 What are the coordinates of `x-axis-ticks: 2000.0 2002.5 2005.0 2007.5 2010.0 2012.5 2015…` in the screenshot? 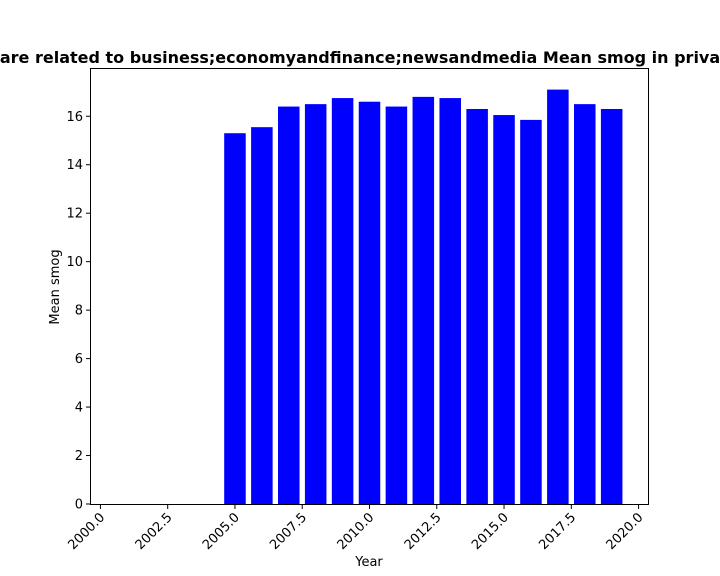 It's located at (355, 528).